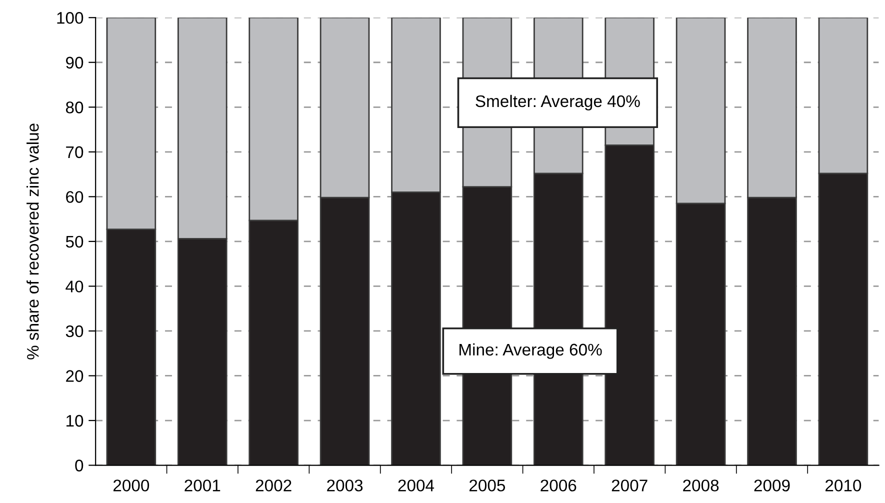 This screenshot has width=885, height=503. I want to click on y-tick-label: 10, so click(75, 420).